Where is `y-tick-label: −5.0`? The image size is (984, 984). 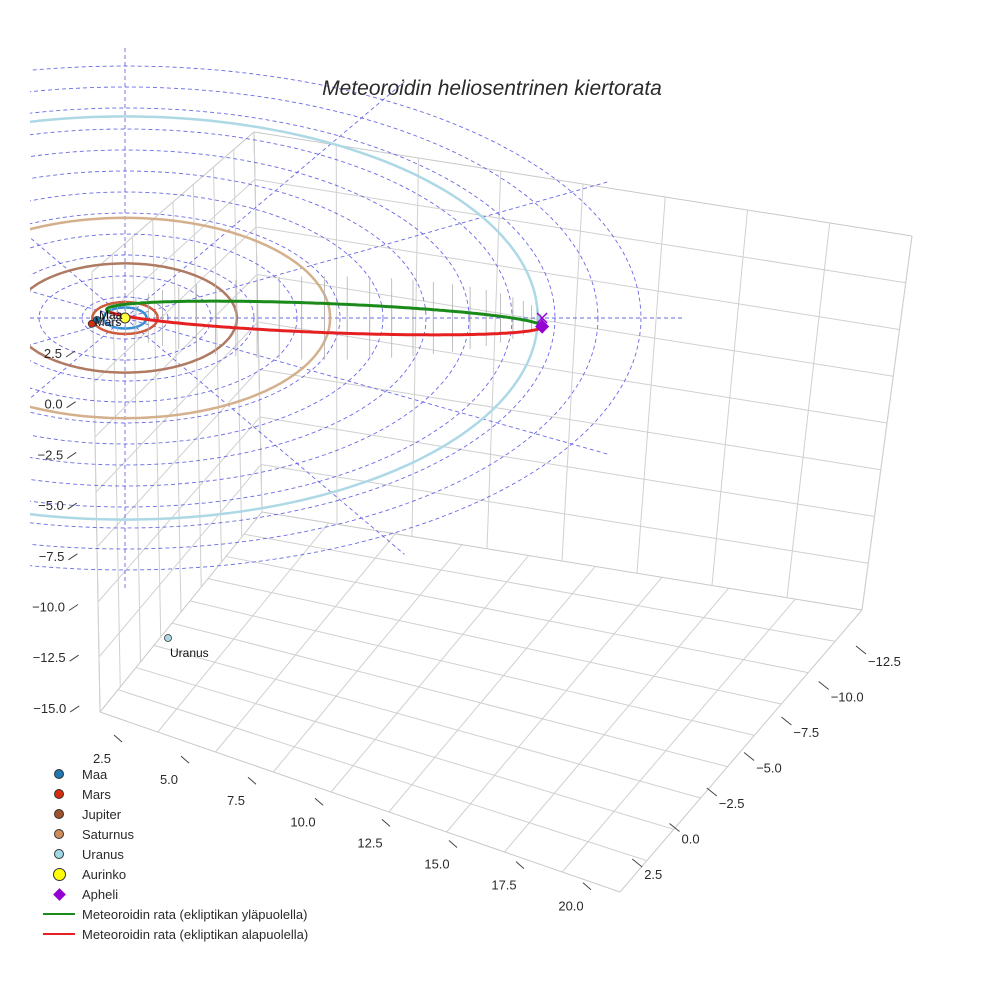
y-tick-label: −5.0 is located at coordinates (769, 768).